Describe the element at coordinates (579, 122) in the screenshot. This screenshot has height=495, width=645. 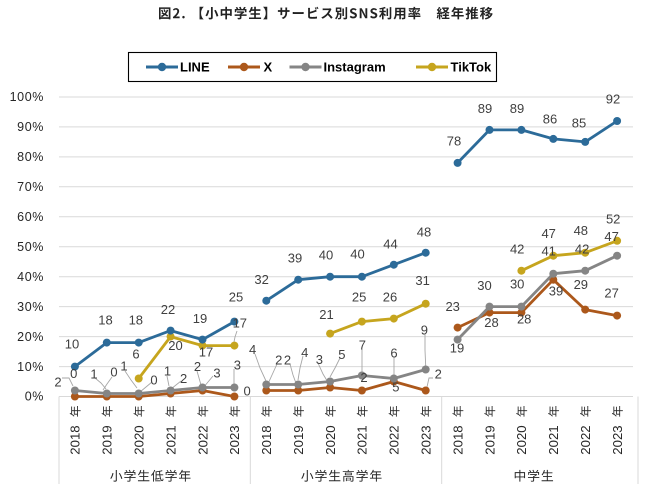
I see `svg-text: 85` at that location.